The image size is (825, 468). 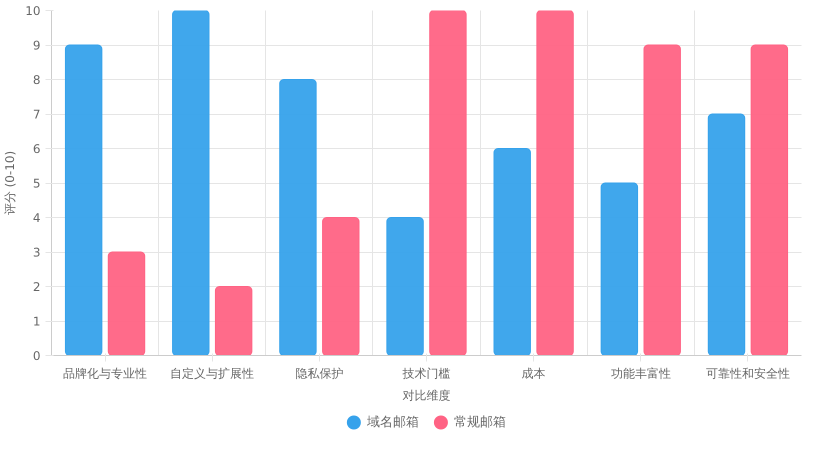 I want to click on x-tick-label: 可靠性和安全性, so click(x=748, y=373).